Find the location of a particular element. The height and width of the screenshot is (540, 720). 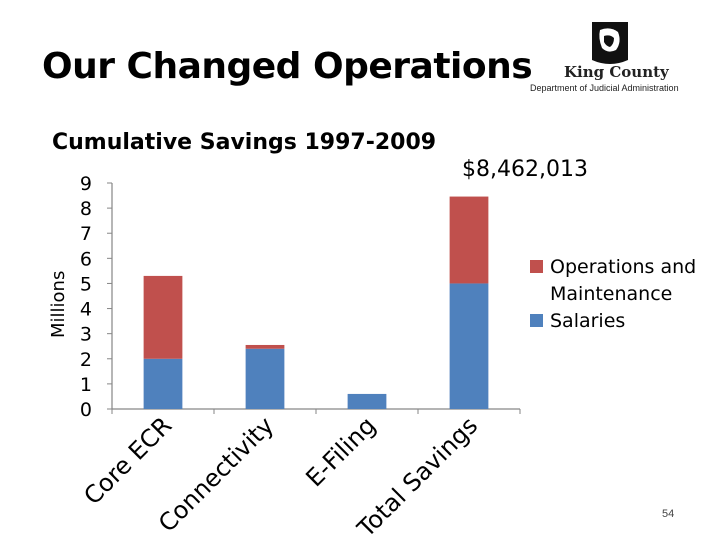

y-tick-label: 5 is located at coordinates (86, 284).